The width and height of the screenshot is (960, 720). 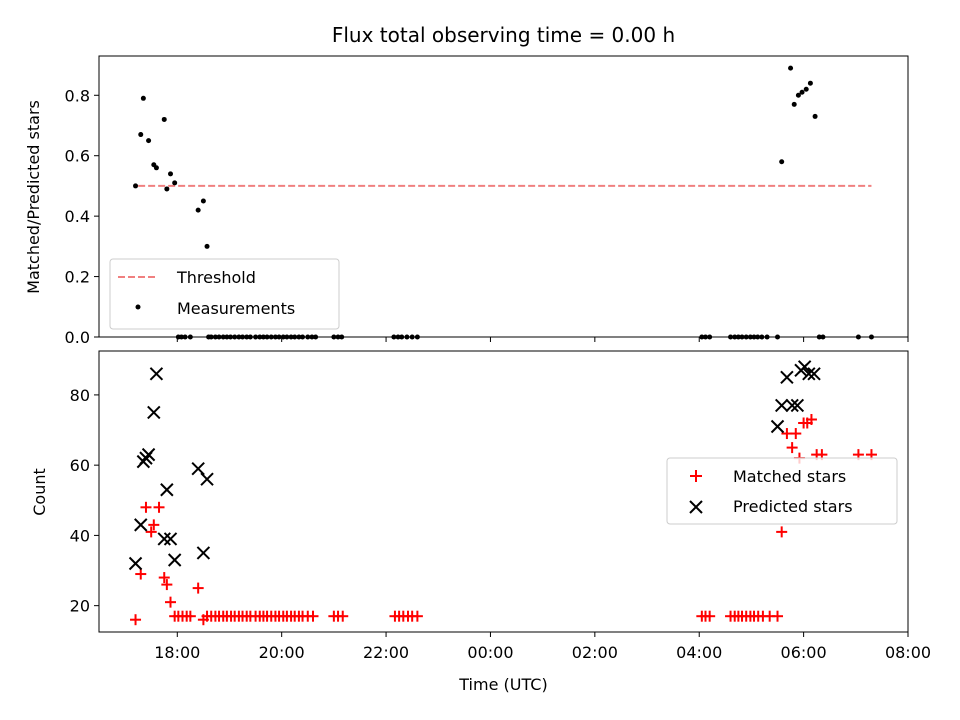 I want to click on bottom-x-tick-label: 02:00, so click(x=595, y=652).